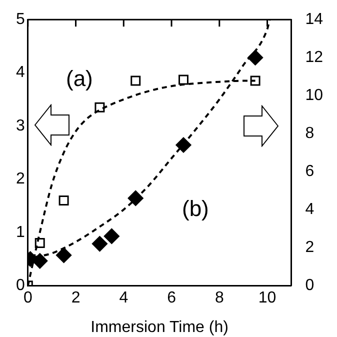 The width and height of the screenshot is (337, 337). What do you see at coordinates (20, 179) in the screenshot?
I see `y-tick-label: 2` at bounding box center [20, 179].